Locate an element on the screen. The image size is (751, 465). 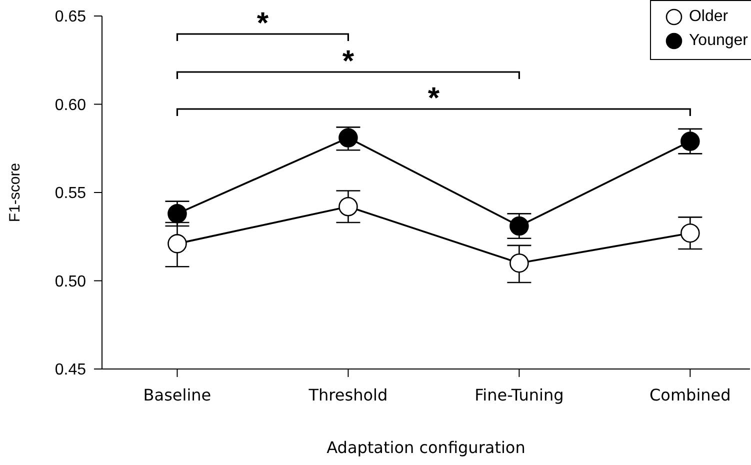
legend-label: Older is located at coordinates (708, 17).